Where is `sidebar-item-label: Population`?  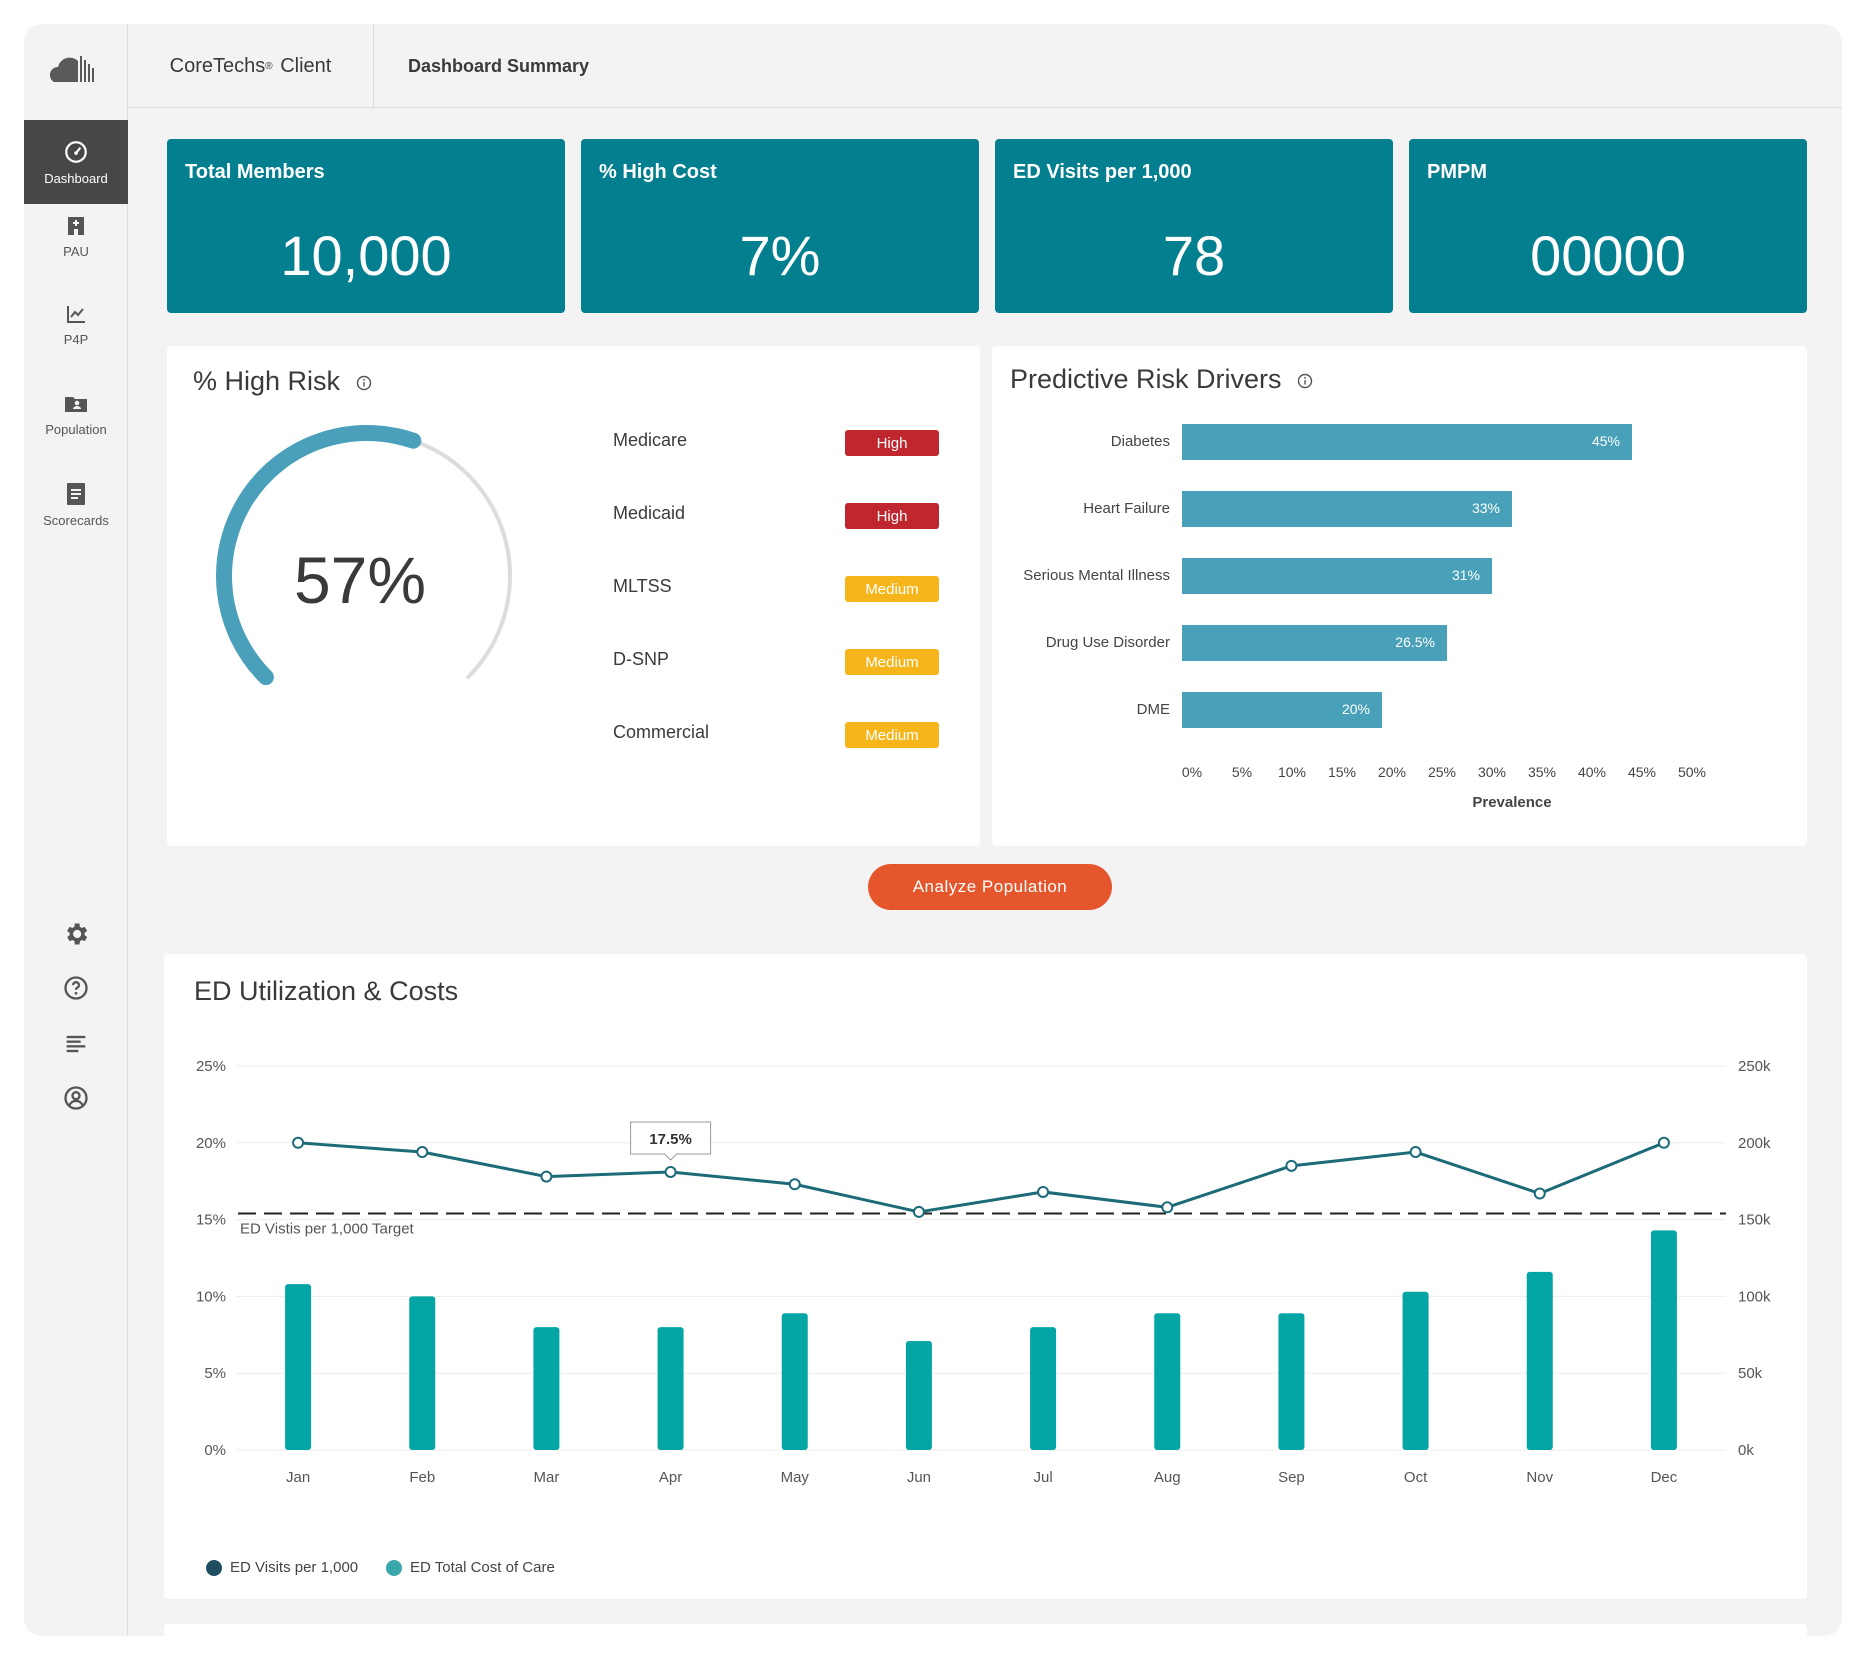 sidebar-item-label: Population is located at coordinates (76, 429).